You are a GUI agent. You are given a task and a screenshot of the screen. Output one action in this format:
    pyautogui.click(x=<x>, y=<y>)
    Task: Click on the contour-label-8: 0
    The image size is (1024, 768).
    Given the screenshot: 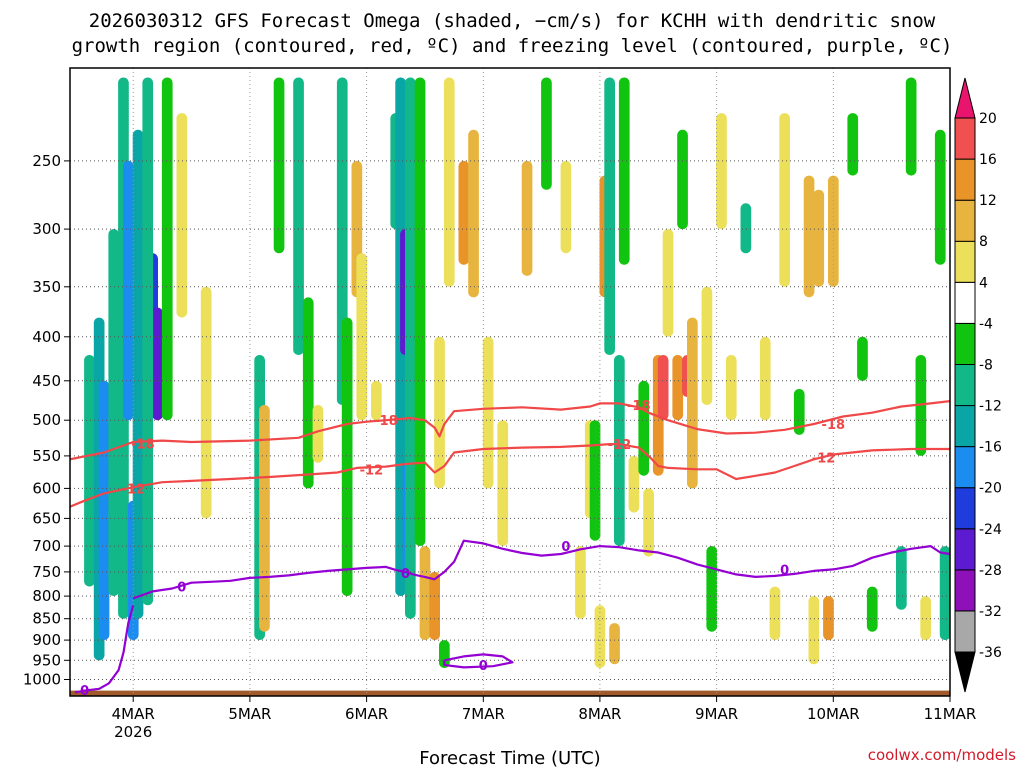 What is the action you would take?
    pyautogui.click(x=181, y=588)
    